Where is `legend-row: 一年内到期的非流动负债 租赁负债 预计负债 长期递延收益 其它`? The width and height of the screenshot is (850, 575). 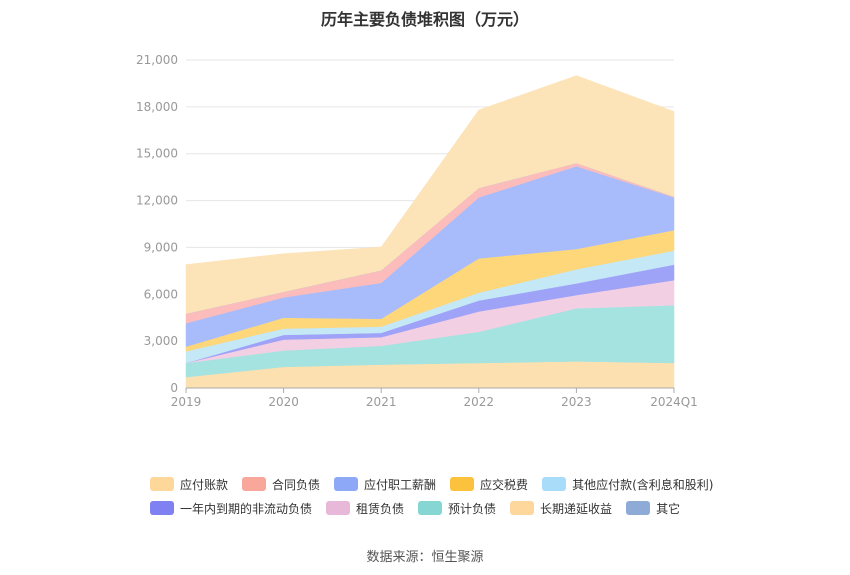
legend-row: 一年内到期的非流动负债 租赁负债 预计负债 长期递延收益 其它 is located at coordinates (450, 508).